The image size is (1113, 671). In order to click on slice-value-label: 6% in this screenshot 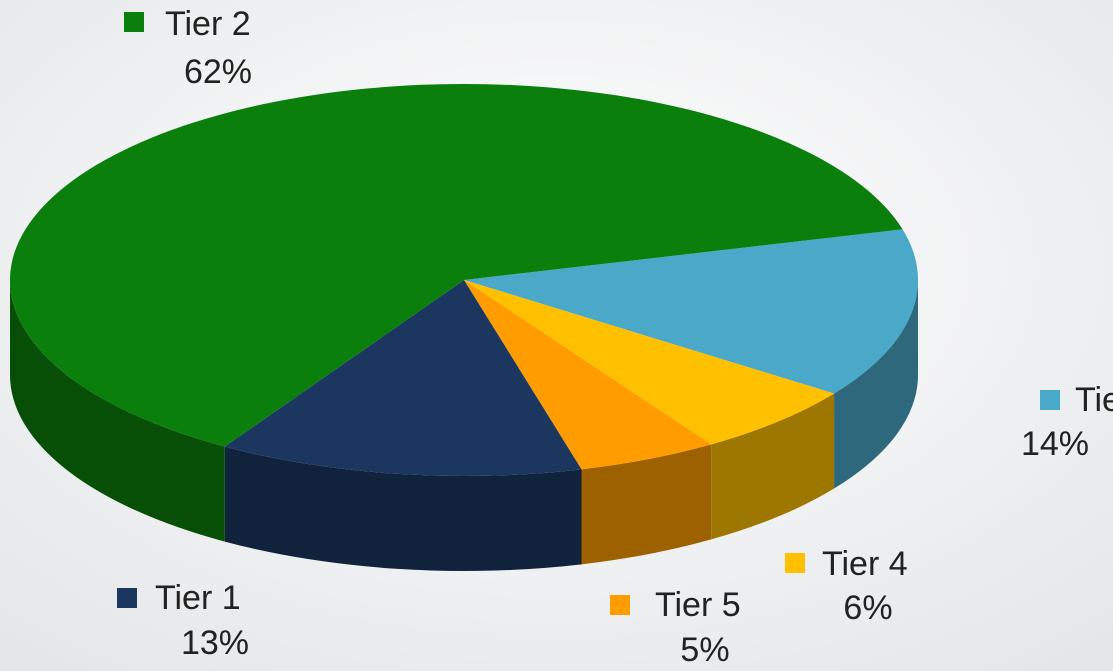, I will do `click(867, 608)`.